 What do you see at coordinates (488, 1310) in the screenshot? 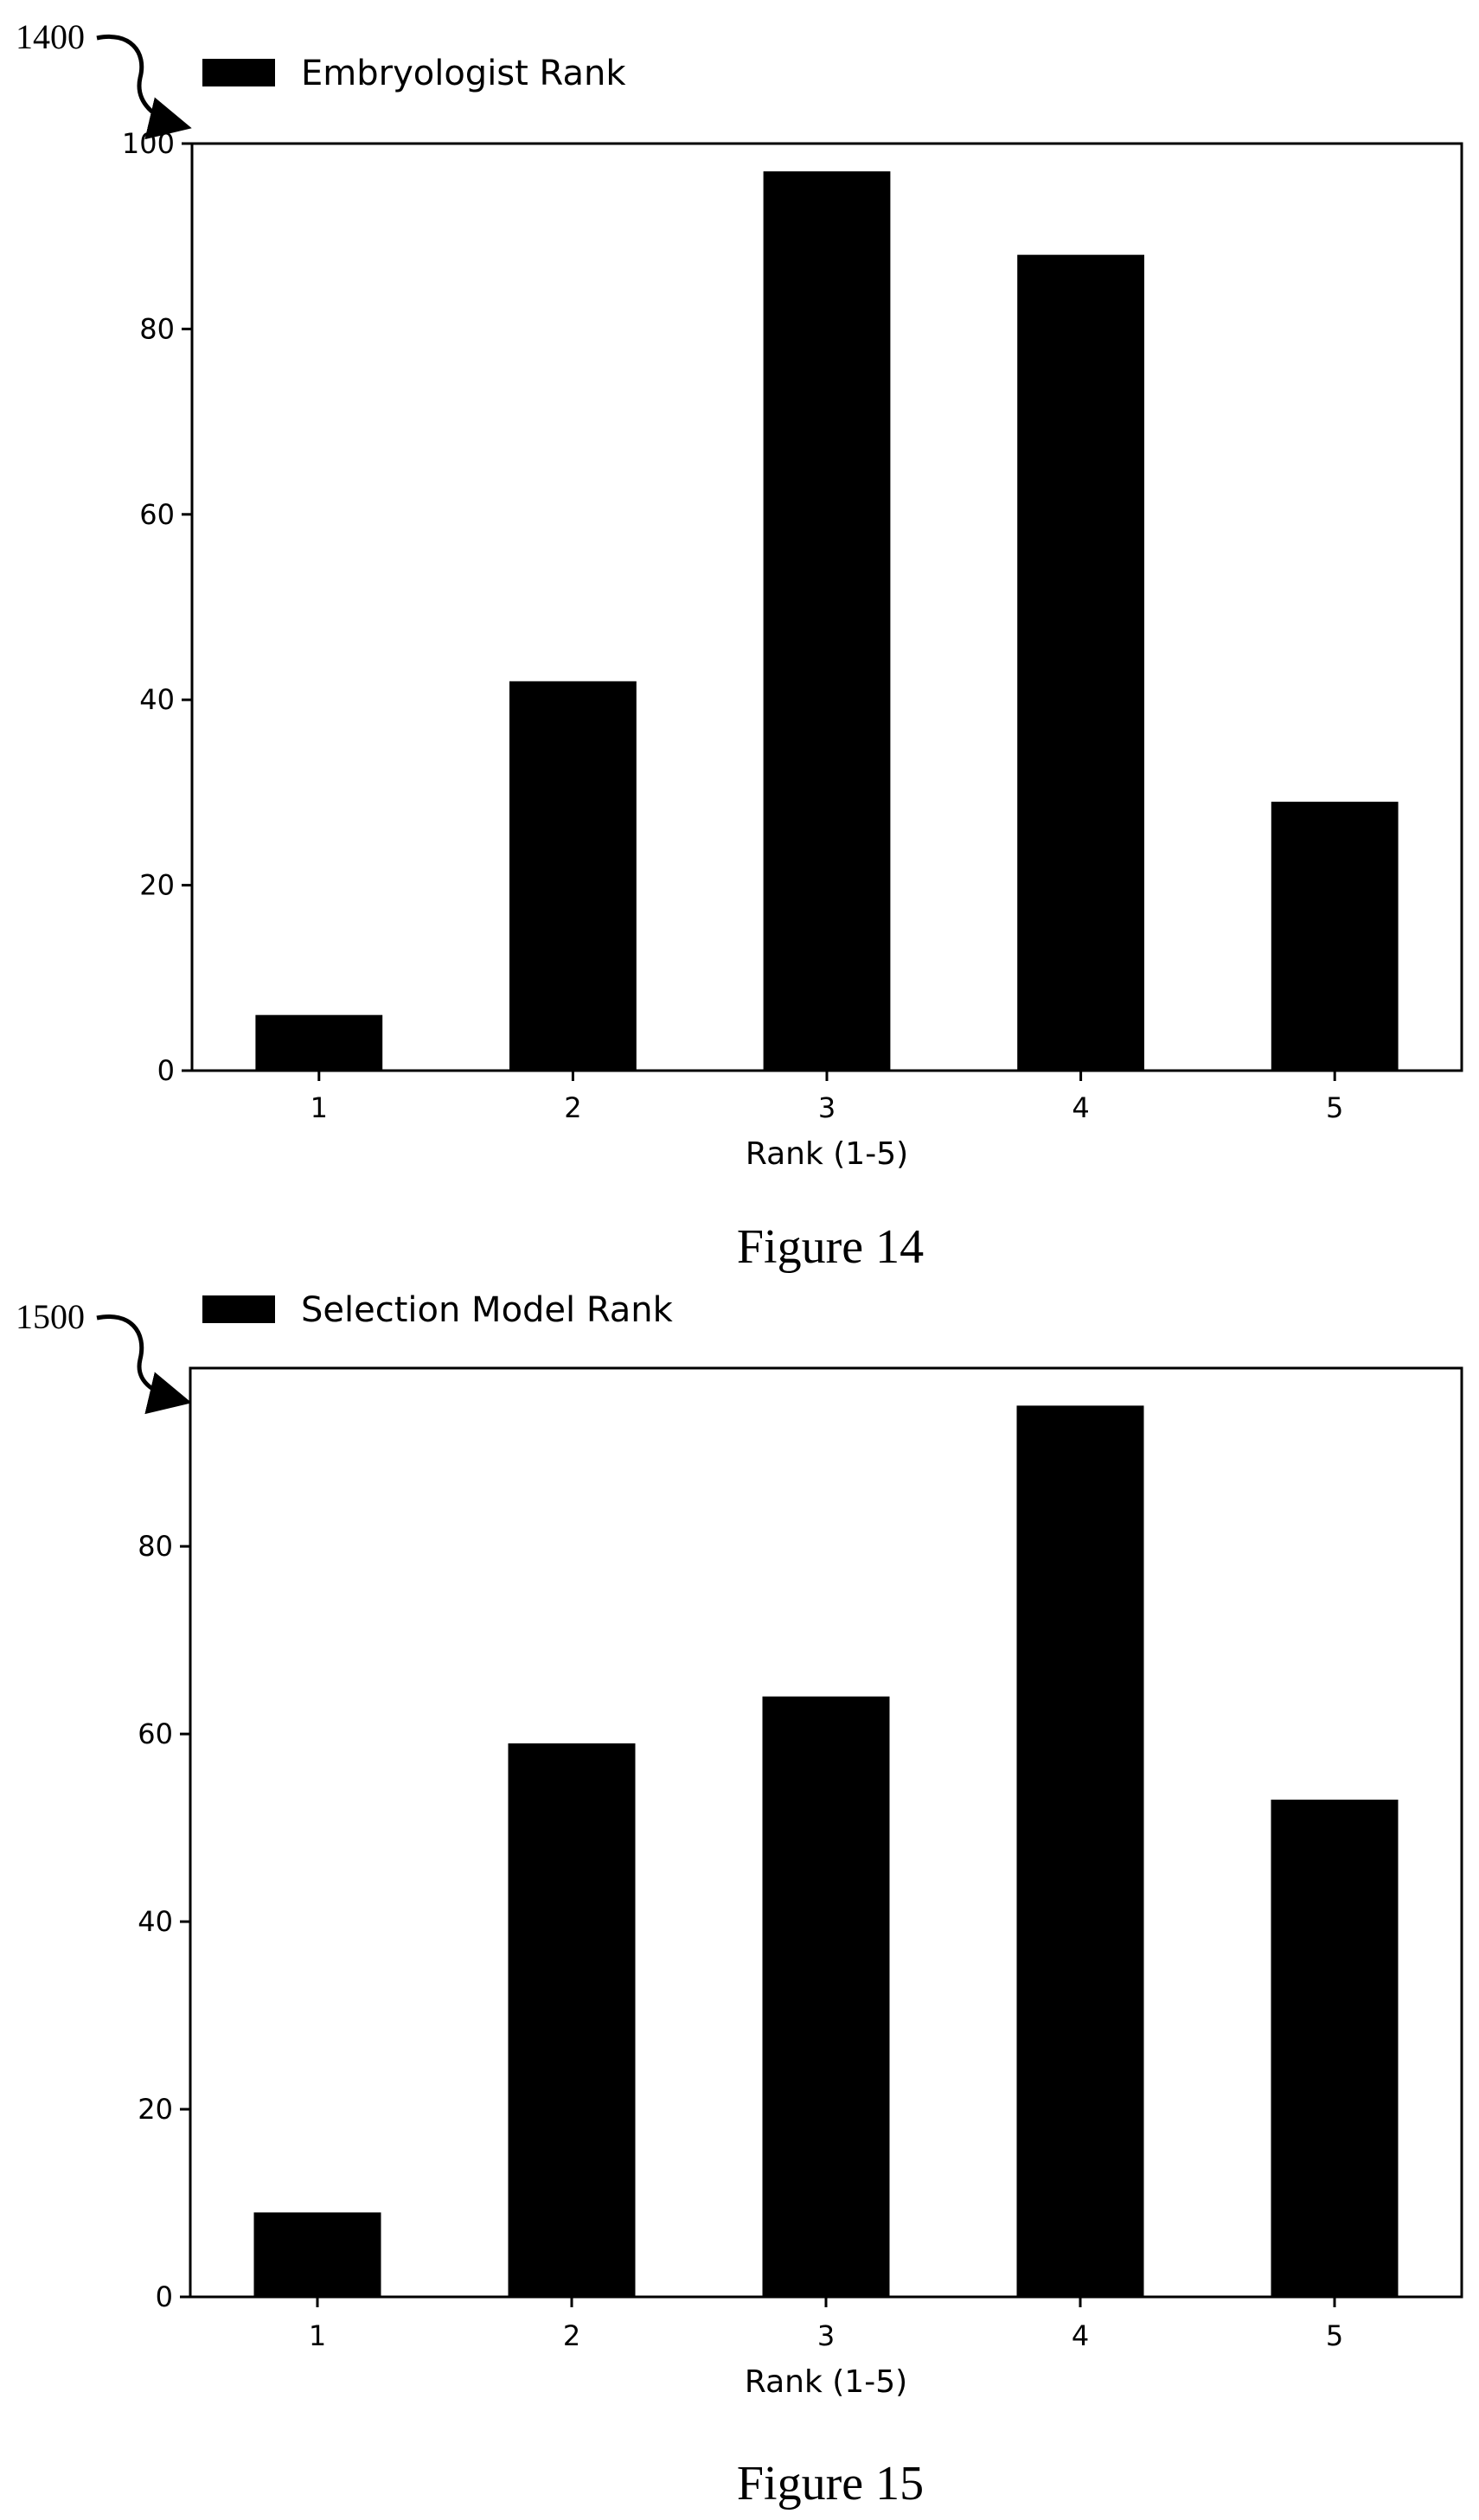
I see `legend-label: Selection Model Rank` at bounding box center [488, 1310].